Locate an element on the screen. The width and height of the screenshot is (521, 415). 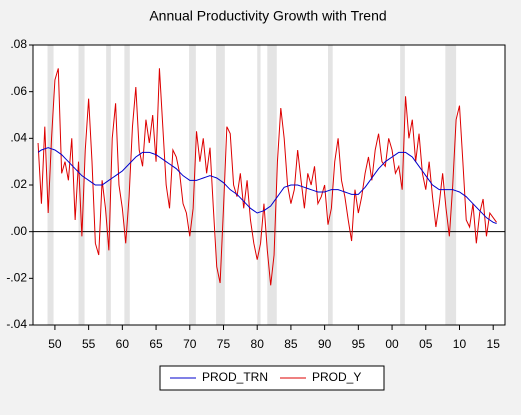
legend: PROD_TRN PROD_Y is located at coordinates (265, 377).